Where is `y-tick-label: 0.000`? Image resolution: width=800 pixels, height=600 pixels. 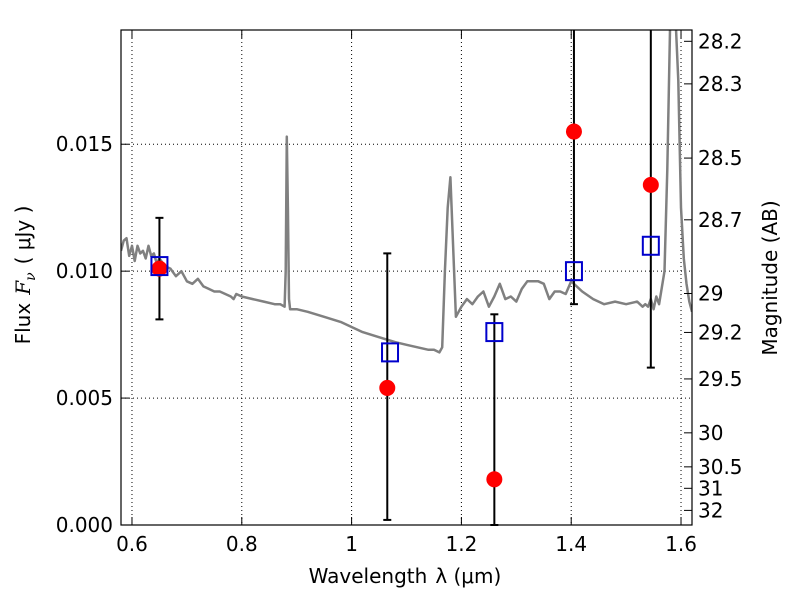 y-tick-label: 0.000 is located at coordinates (84, 525).